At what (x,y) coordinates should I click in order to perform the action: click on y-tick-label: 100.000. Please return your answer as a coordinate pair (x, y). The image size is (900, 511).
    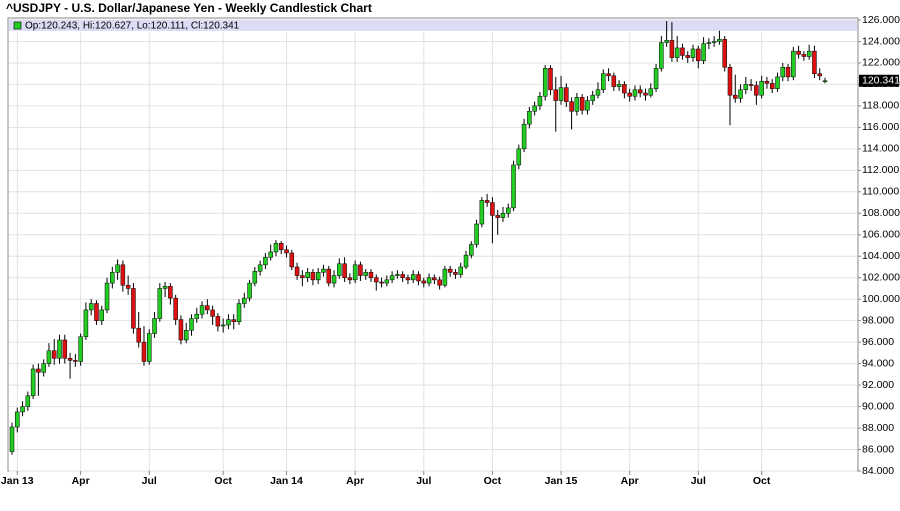
    Looking at the image, I should click on (881, 299).